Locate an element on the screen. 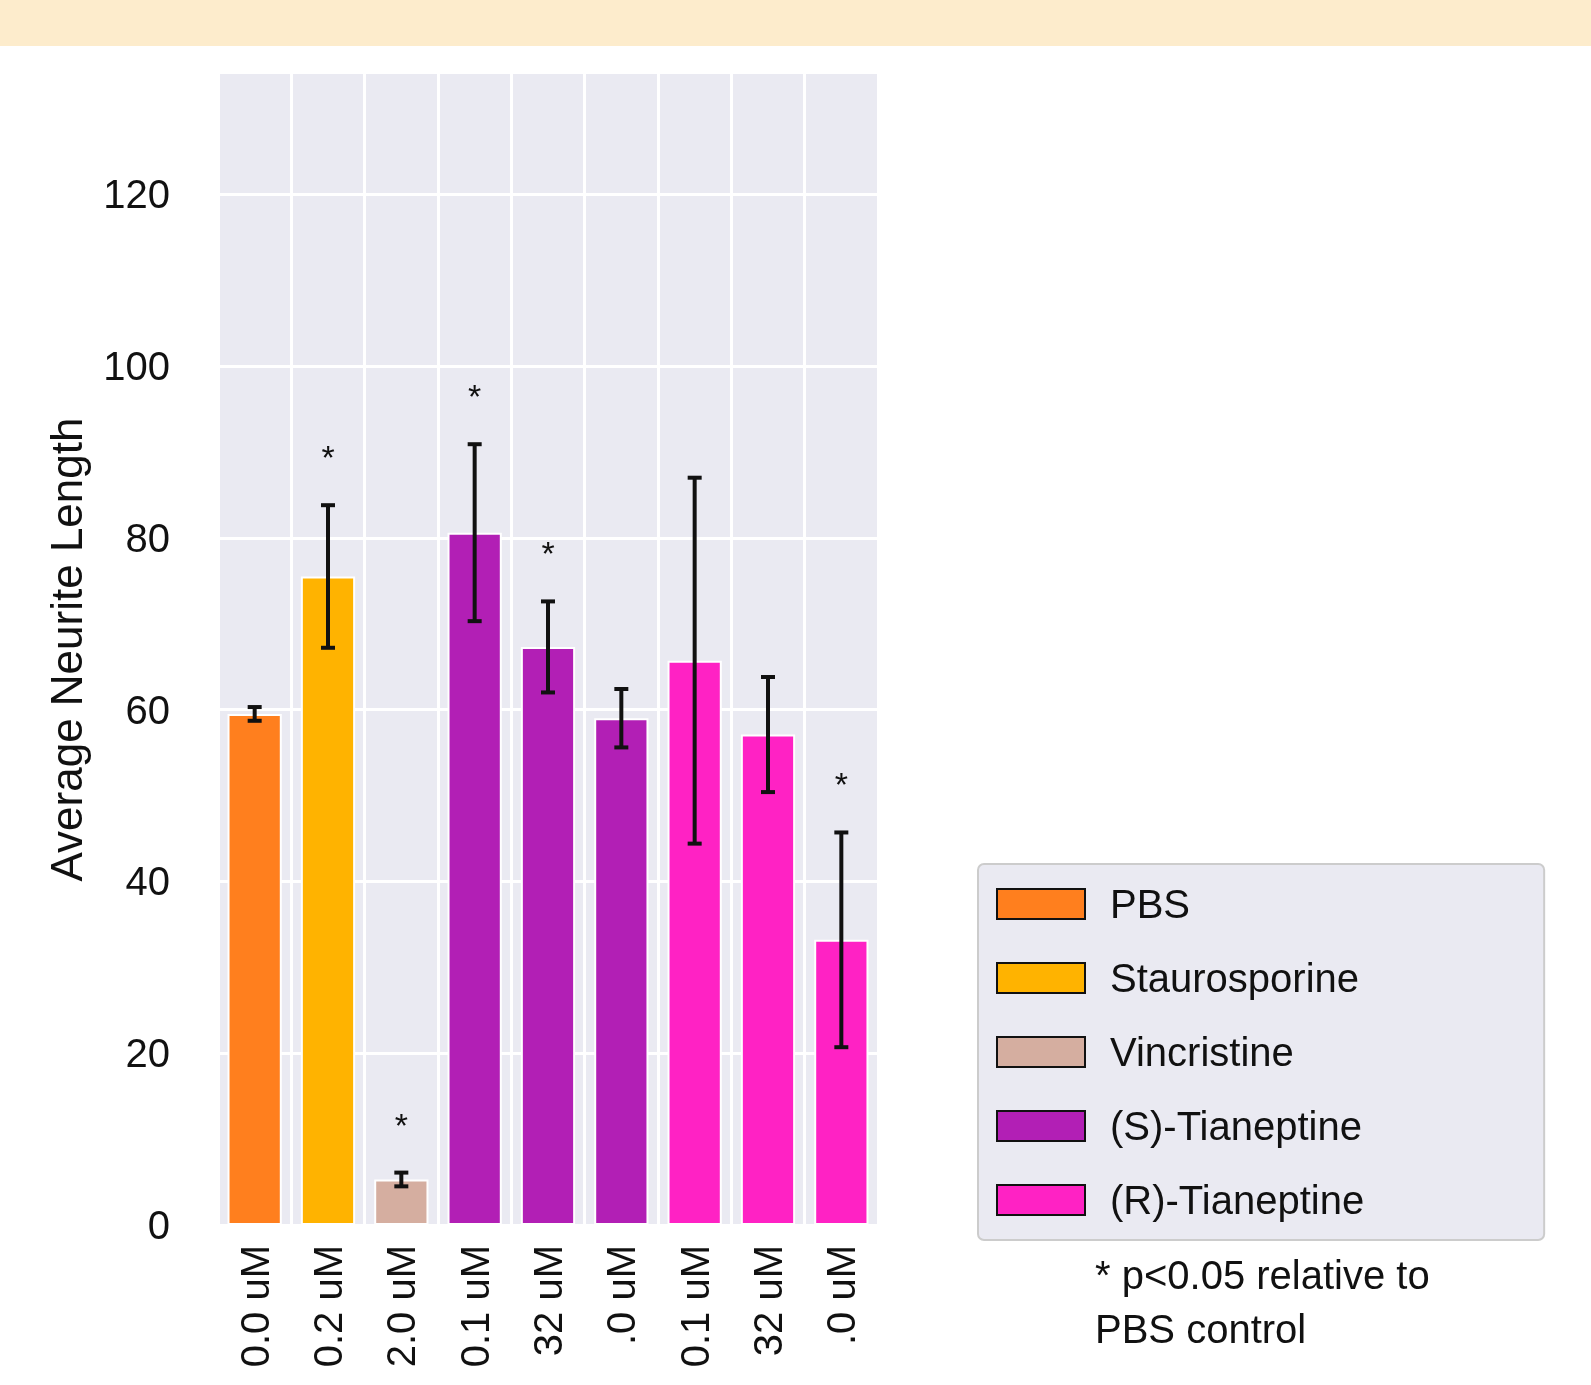 The image size is (1591, 1385). y-tick-label: 120 is located at coordinates (136, 194).